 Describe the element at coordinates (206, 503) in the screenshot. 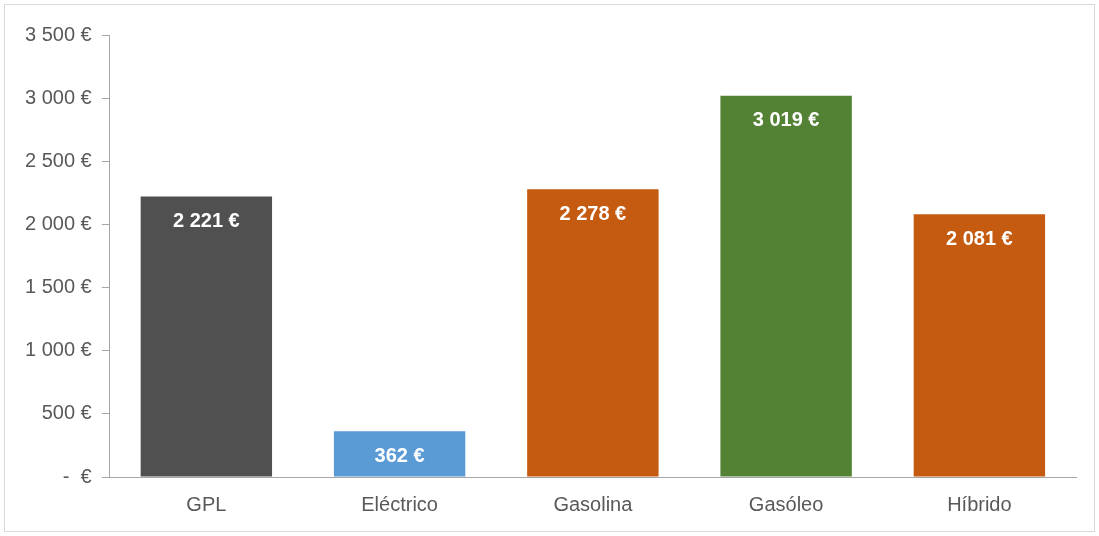

I see `x-tick-label: GPL` at that location.